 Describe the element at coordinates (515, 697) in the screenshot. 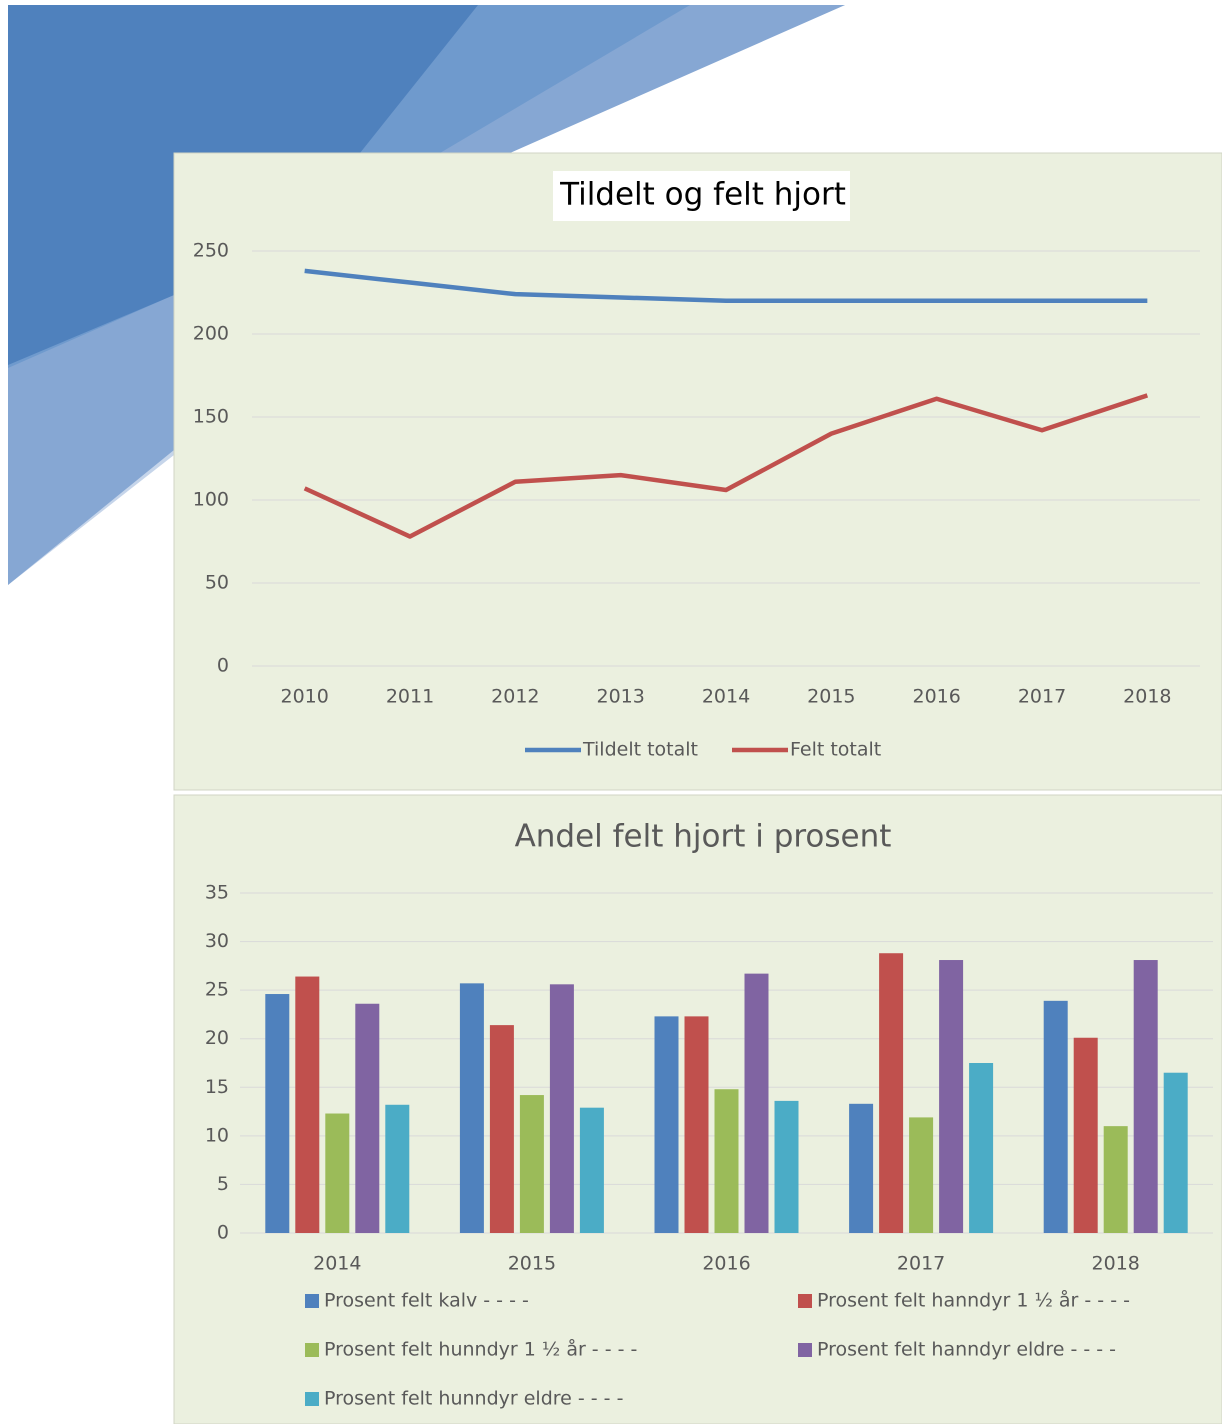

I see `x-tick-label: 2012` at that location.